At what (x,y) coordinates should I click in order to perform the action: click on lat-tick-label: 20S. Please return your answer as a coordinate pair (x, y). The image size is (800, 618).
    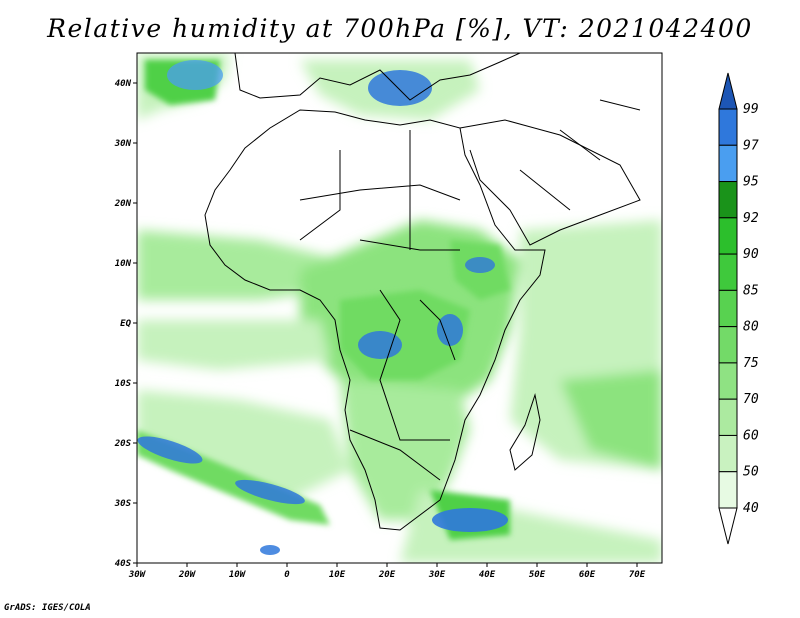
    Looking at the image, I should click on (123, 444).